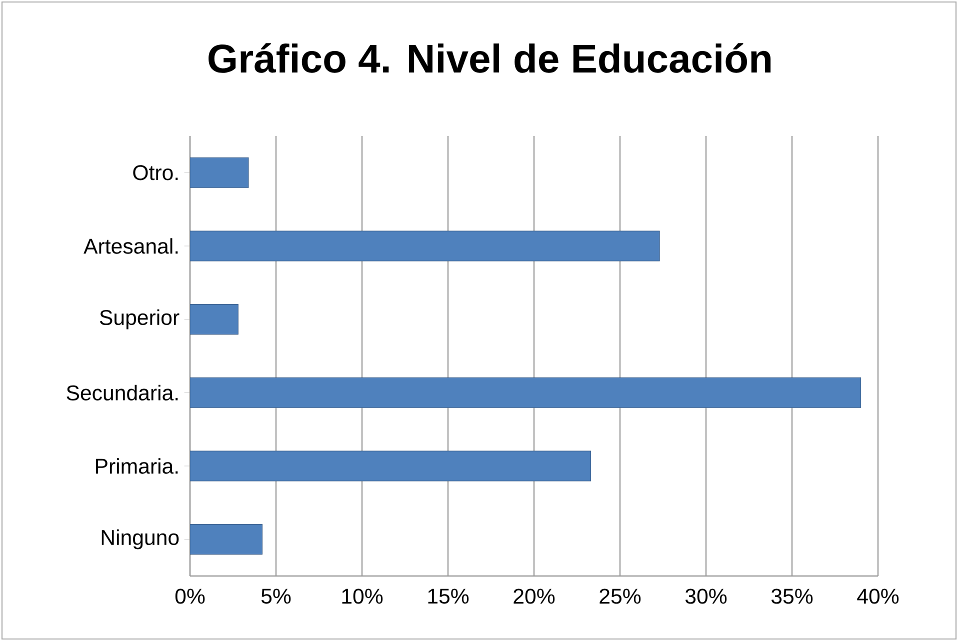  Describe the element at coordinates (137, 466) in the screenshot. I see `y-tick-label: Primaria.` at that location.